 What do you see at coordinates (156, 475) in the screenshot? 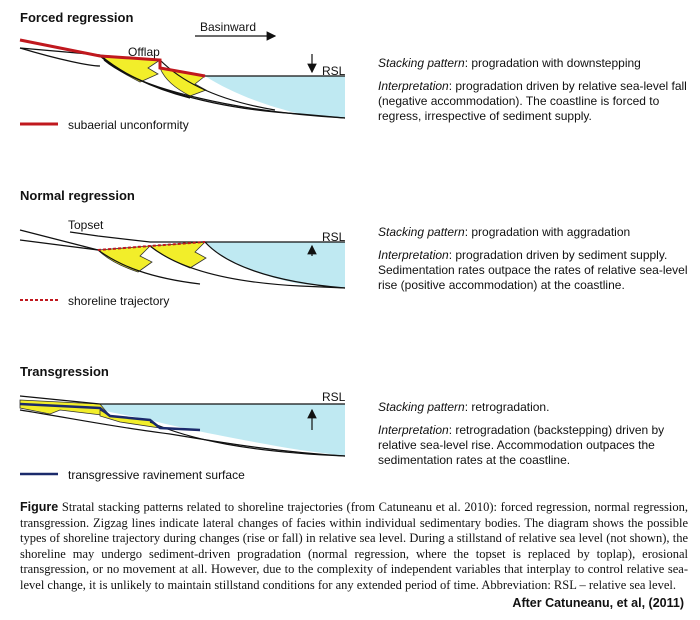
I see `legend-ravinement-surface-label: transgressive ravinement surface` at bounding box center [156, 475].